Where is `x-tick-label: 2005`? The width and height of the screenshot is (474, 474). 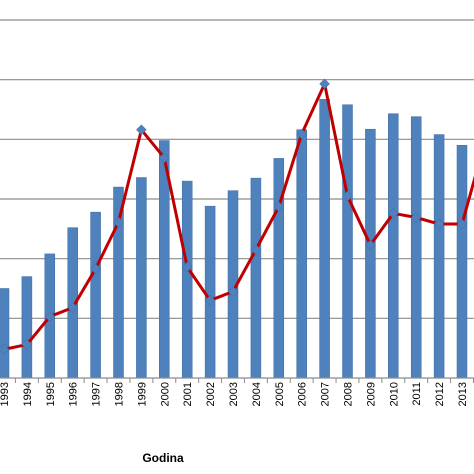 x-tick-label: 2005 is located at coordinates (280, 394).